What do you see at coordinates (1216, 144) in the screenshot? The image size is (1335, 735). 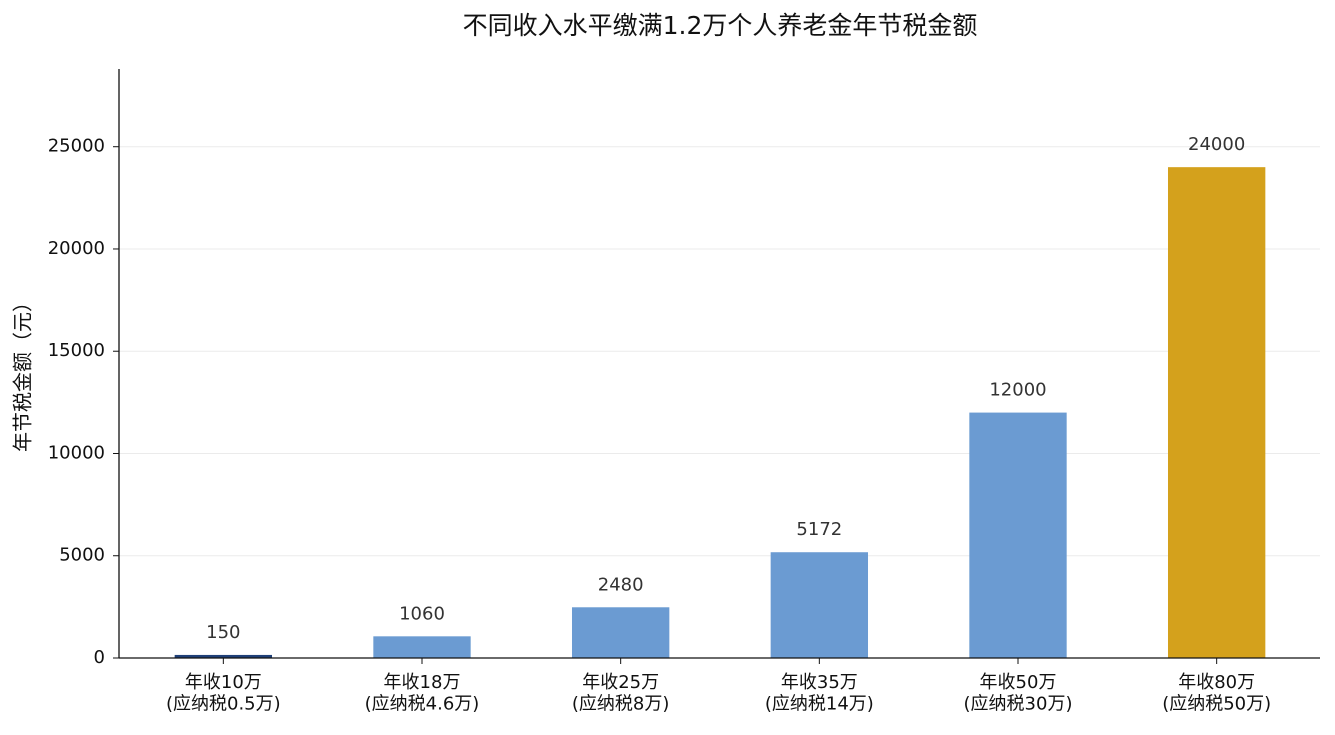 I see `value-label: 24000` at bounding box center [1216, 144].